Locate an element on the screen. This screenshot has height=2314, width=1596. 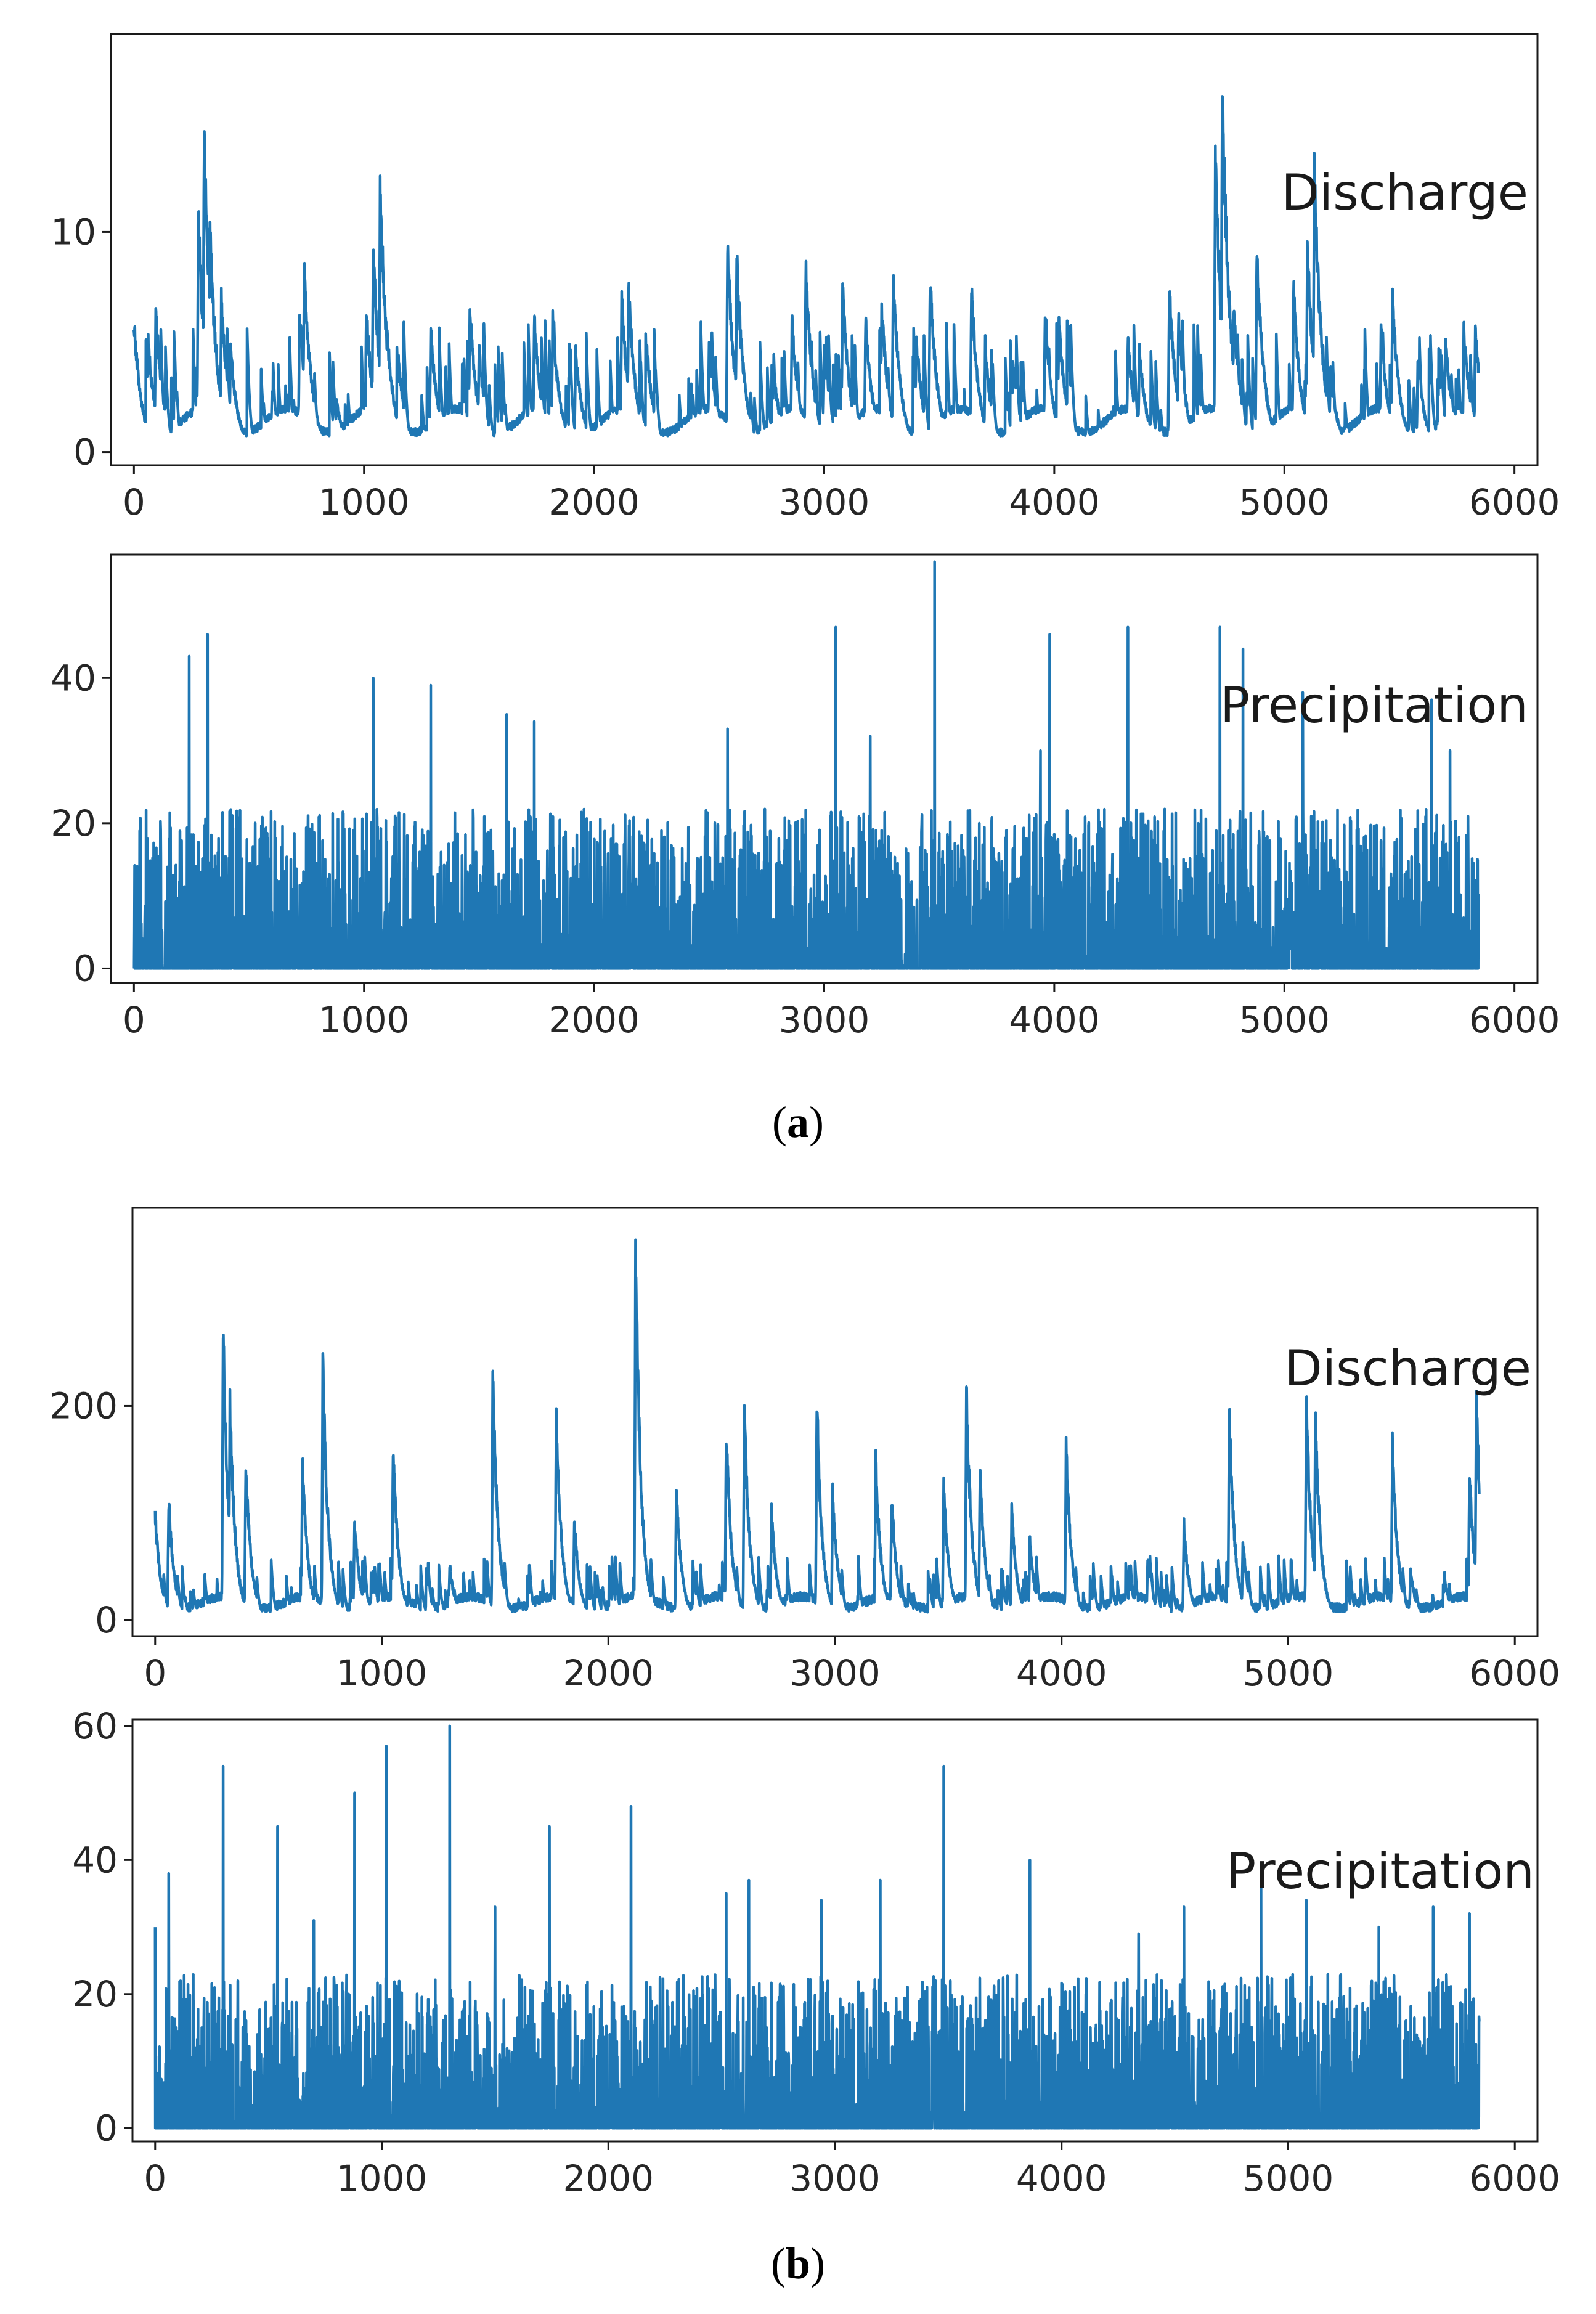
panel-b-discharge-series-line is located at coordinates (817, 1426).